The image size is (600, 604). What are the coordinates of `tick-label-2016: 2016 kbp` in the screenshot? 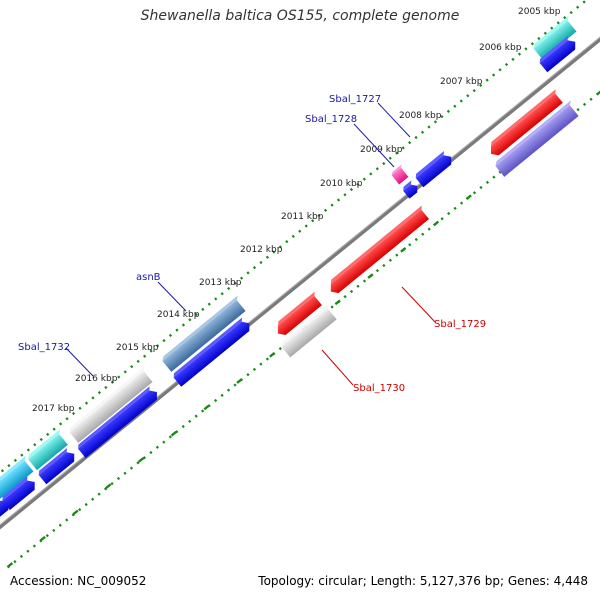 It's located at (96, 379).